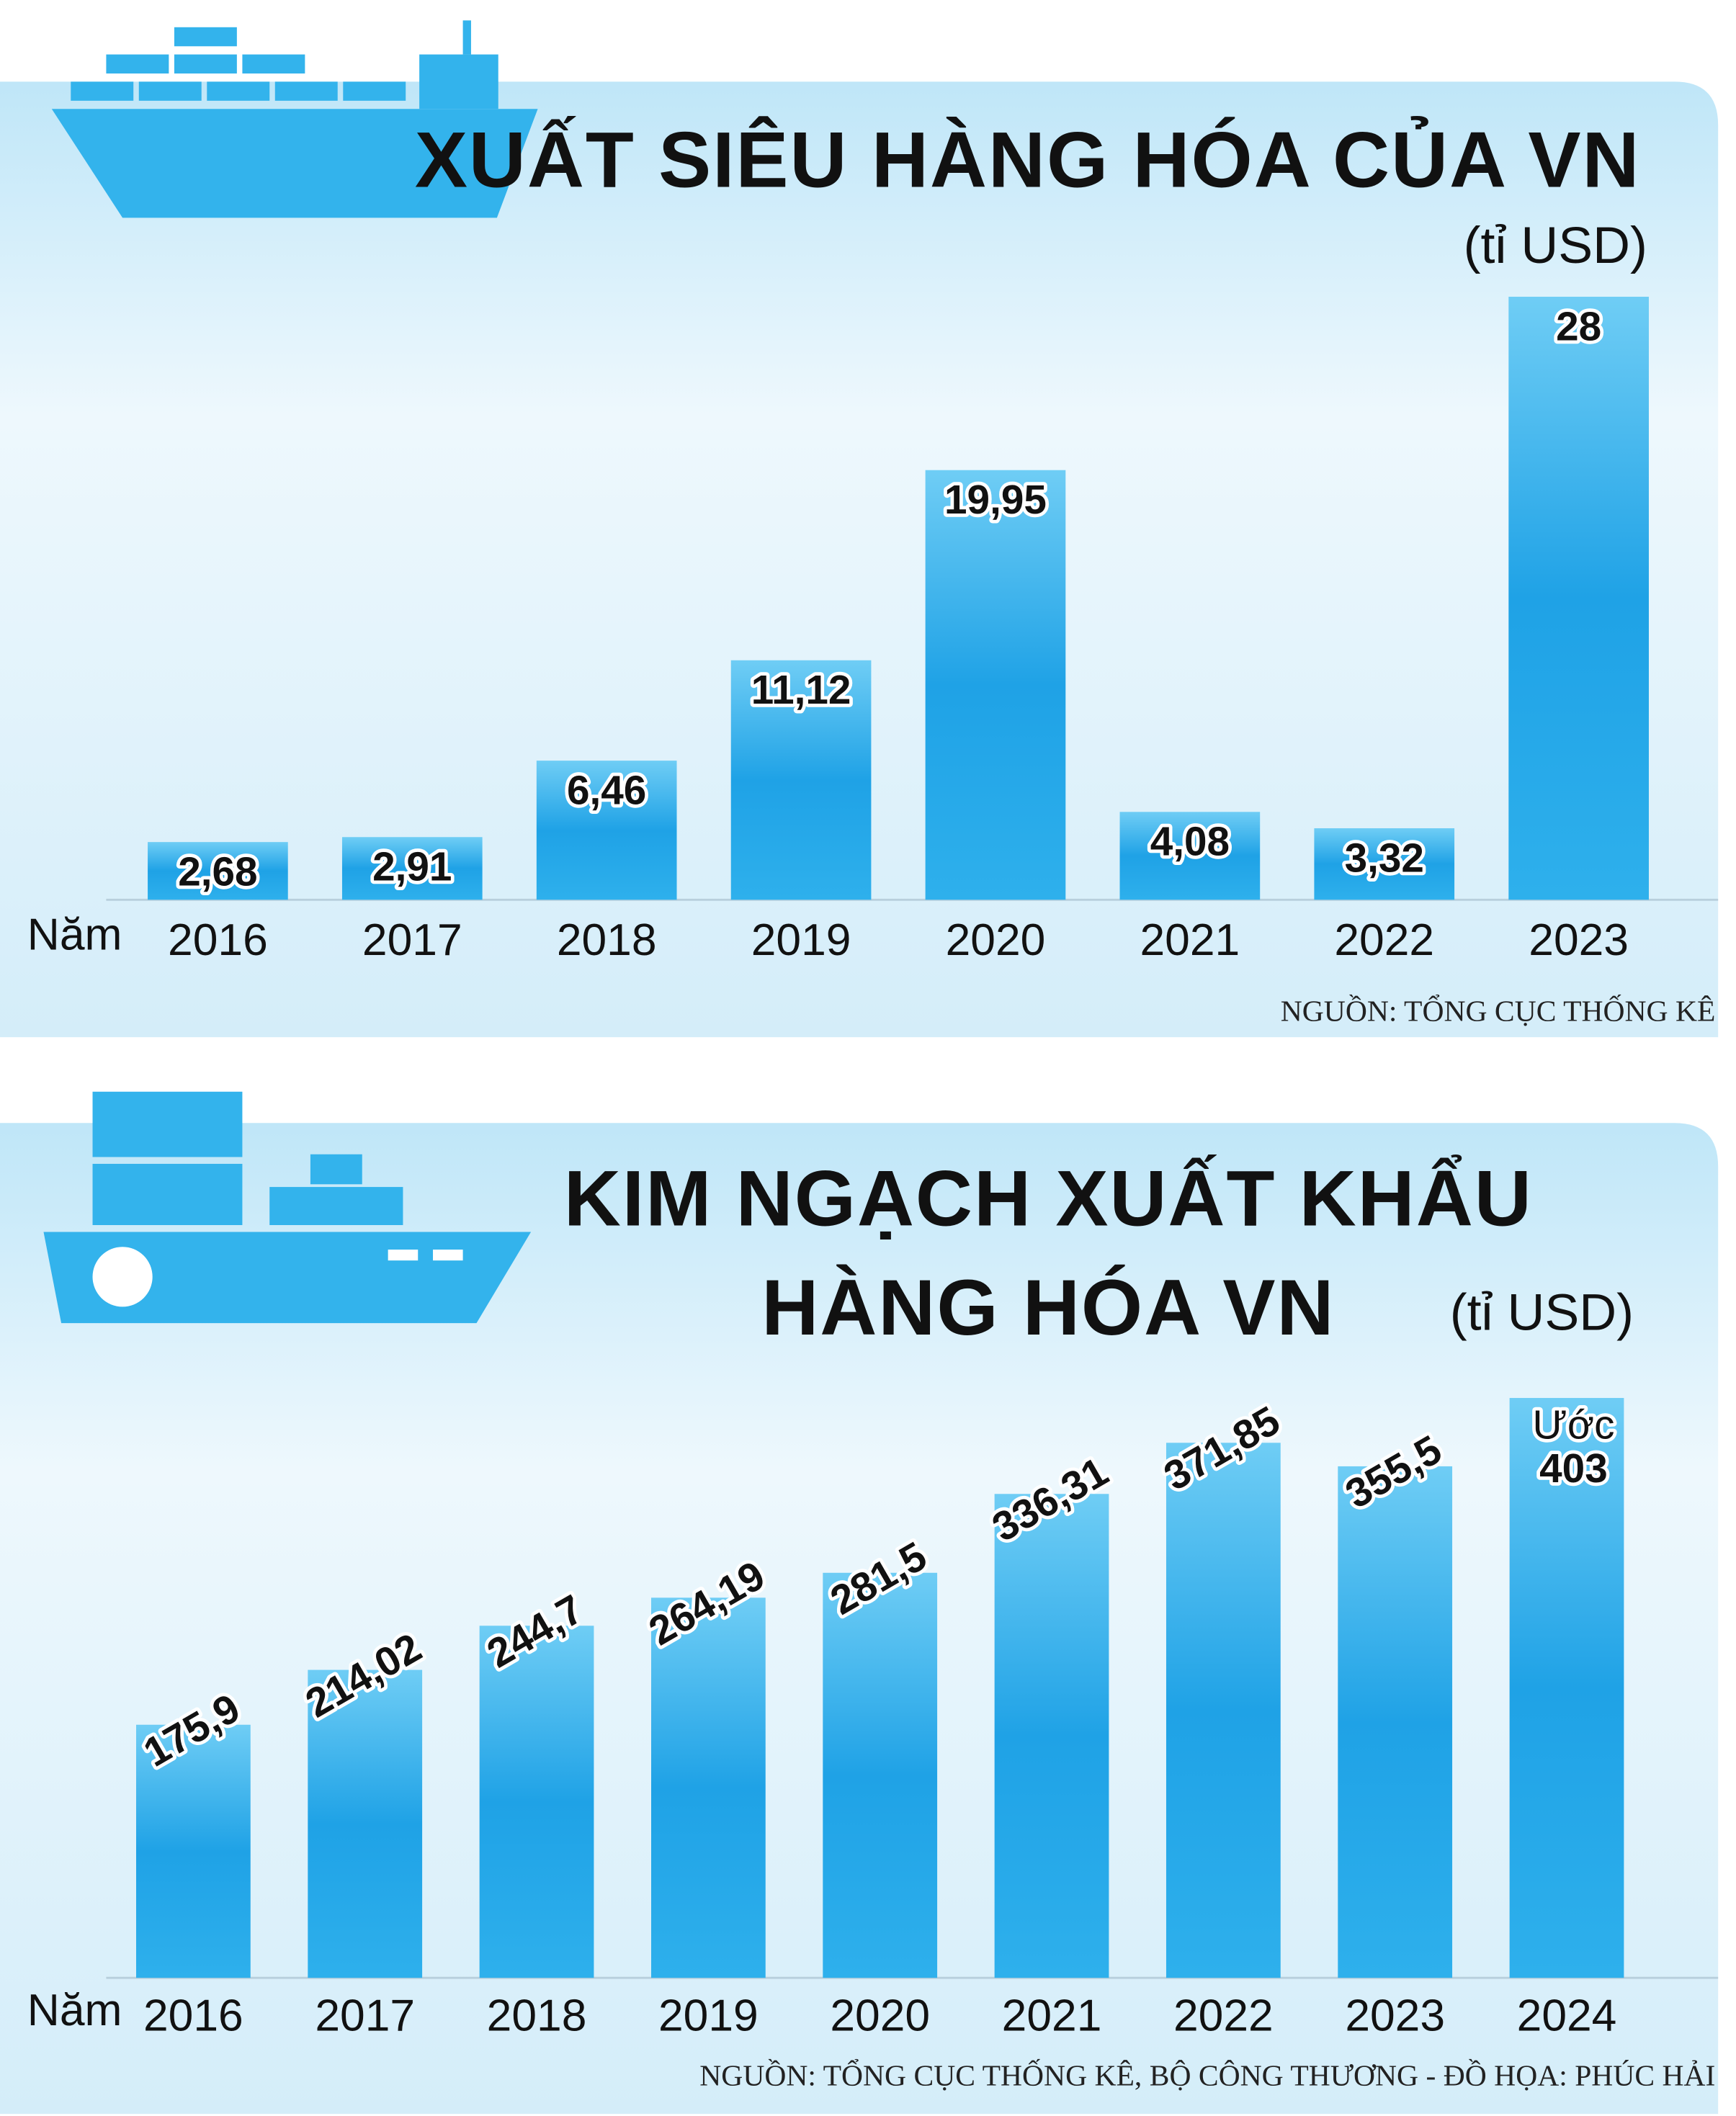 The image size is (1736, 2116). What do you see at coordinates (1049, 1199) in the screenshot?
I see `chart-title: KIM NGẠCH XUẤT KHẨU` at bounding box center [1049, 1199].